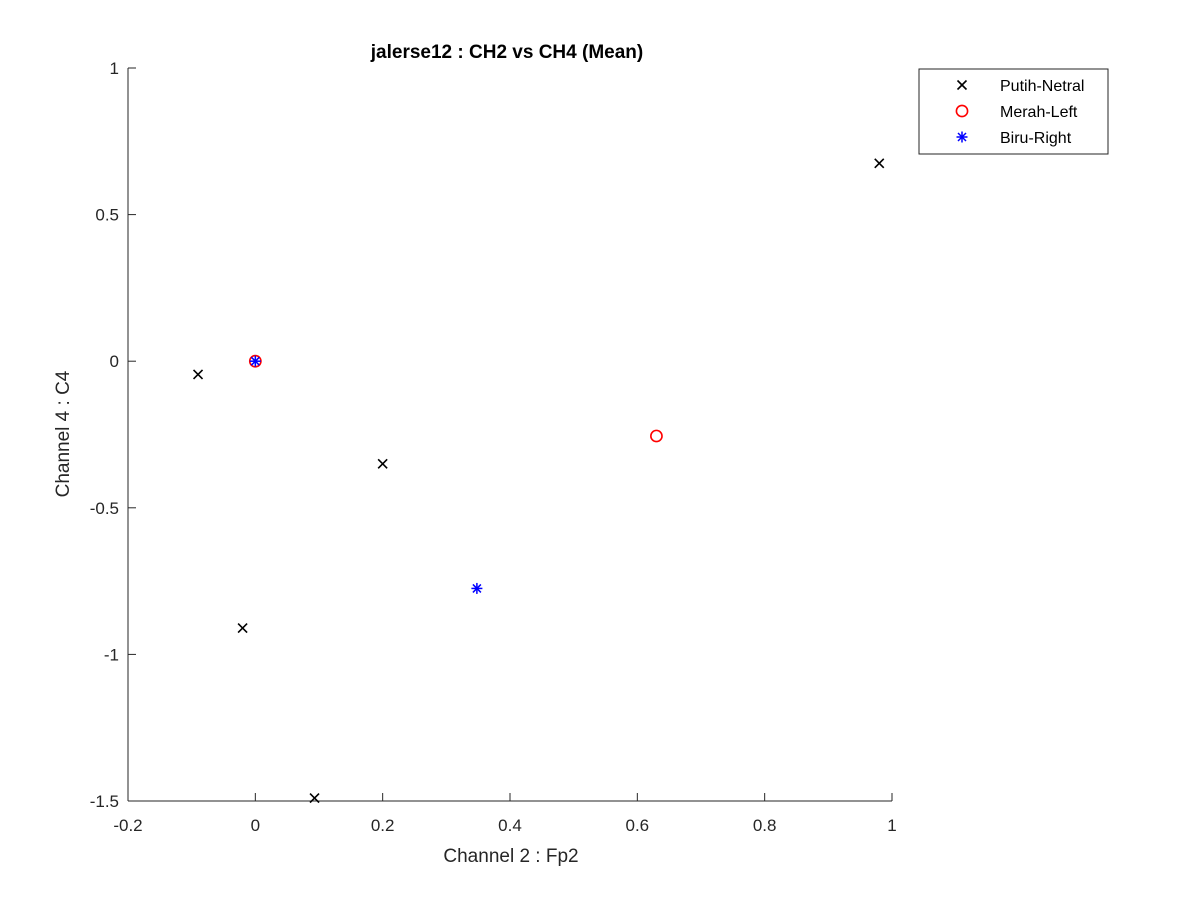  What do you see at coordinates (107, 215) in the screenshot?
I see `y-tick-label: 0.5` at bounding box center [107, 215].